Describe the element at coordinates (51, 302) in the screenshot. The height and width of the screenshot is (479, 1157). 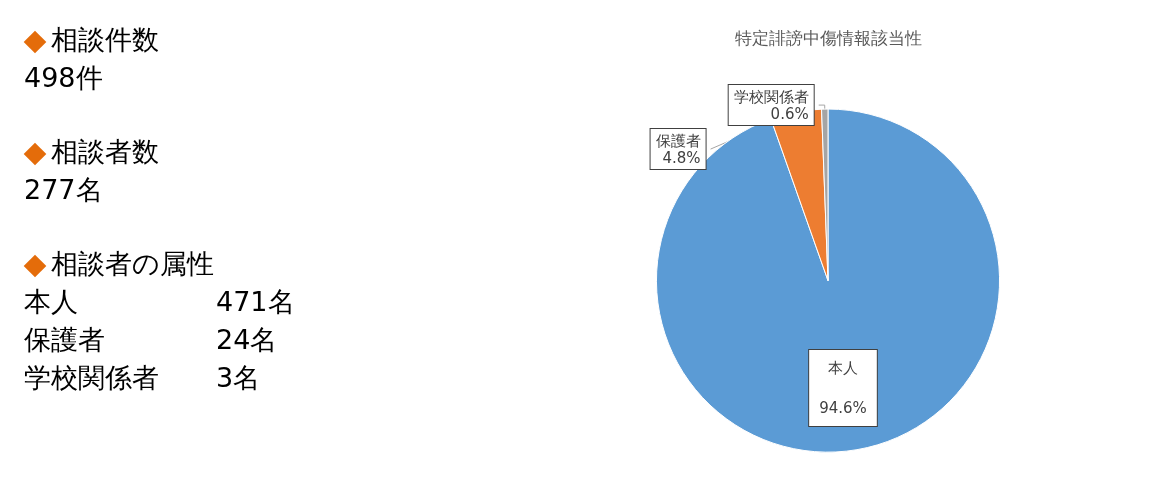
I see `text: 本人` at that location.